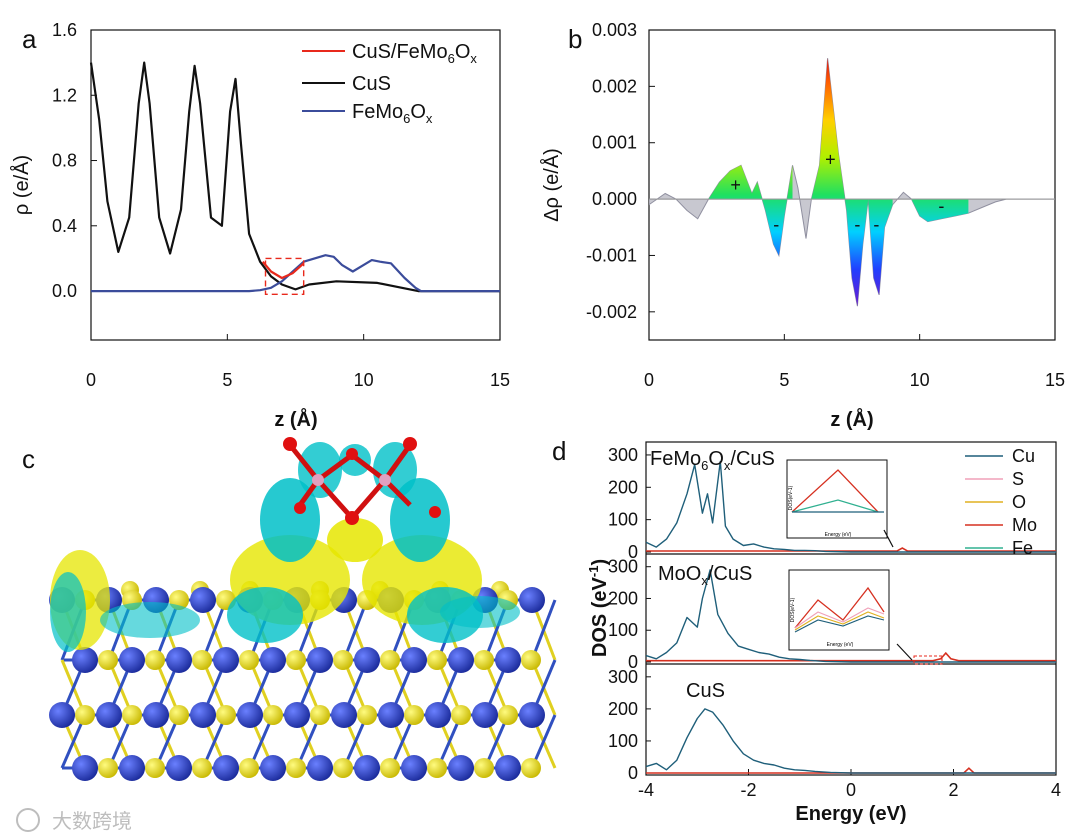 This screenshot has width=1080, height=839. I want to click on chart-d-xtick-label: -2, so click(748, 790).